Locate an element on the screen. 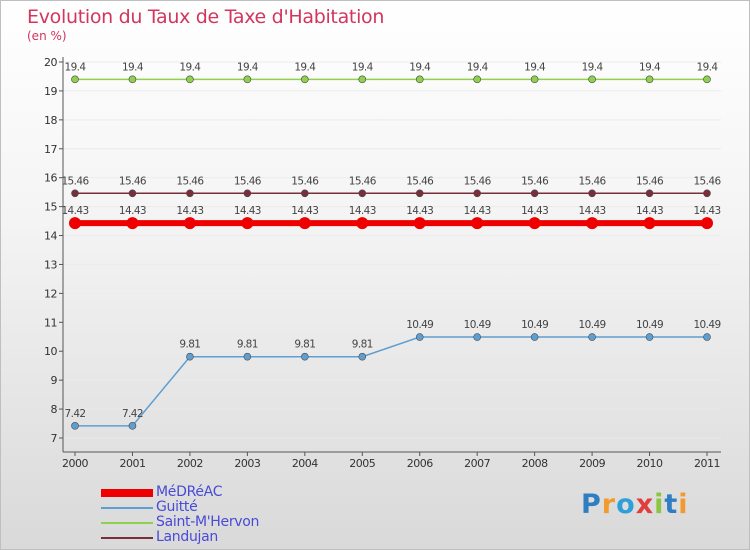 Image resolution: width=750 pixels, height=550 pixels. y-tick-label: 18 is located at coordinates (50, 120).